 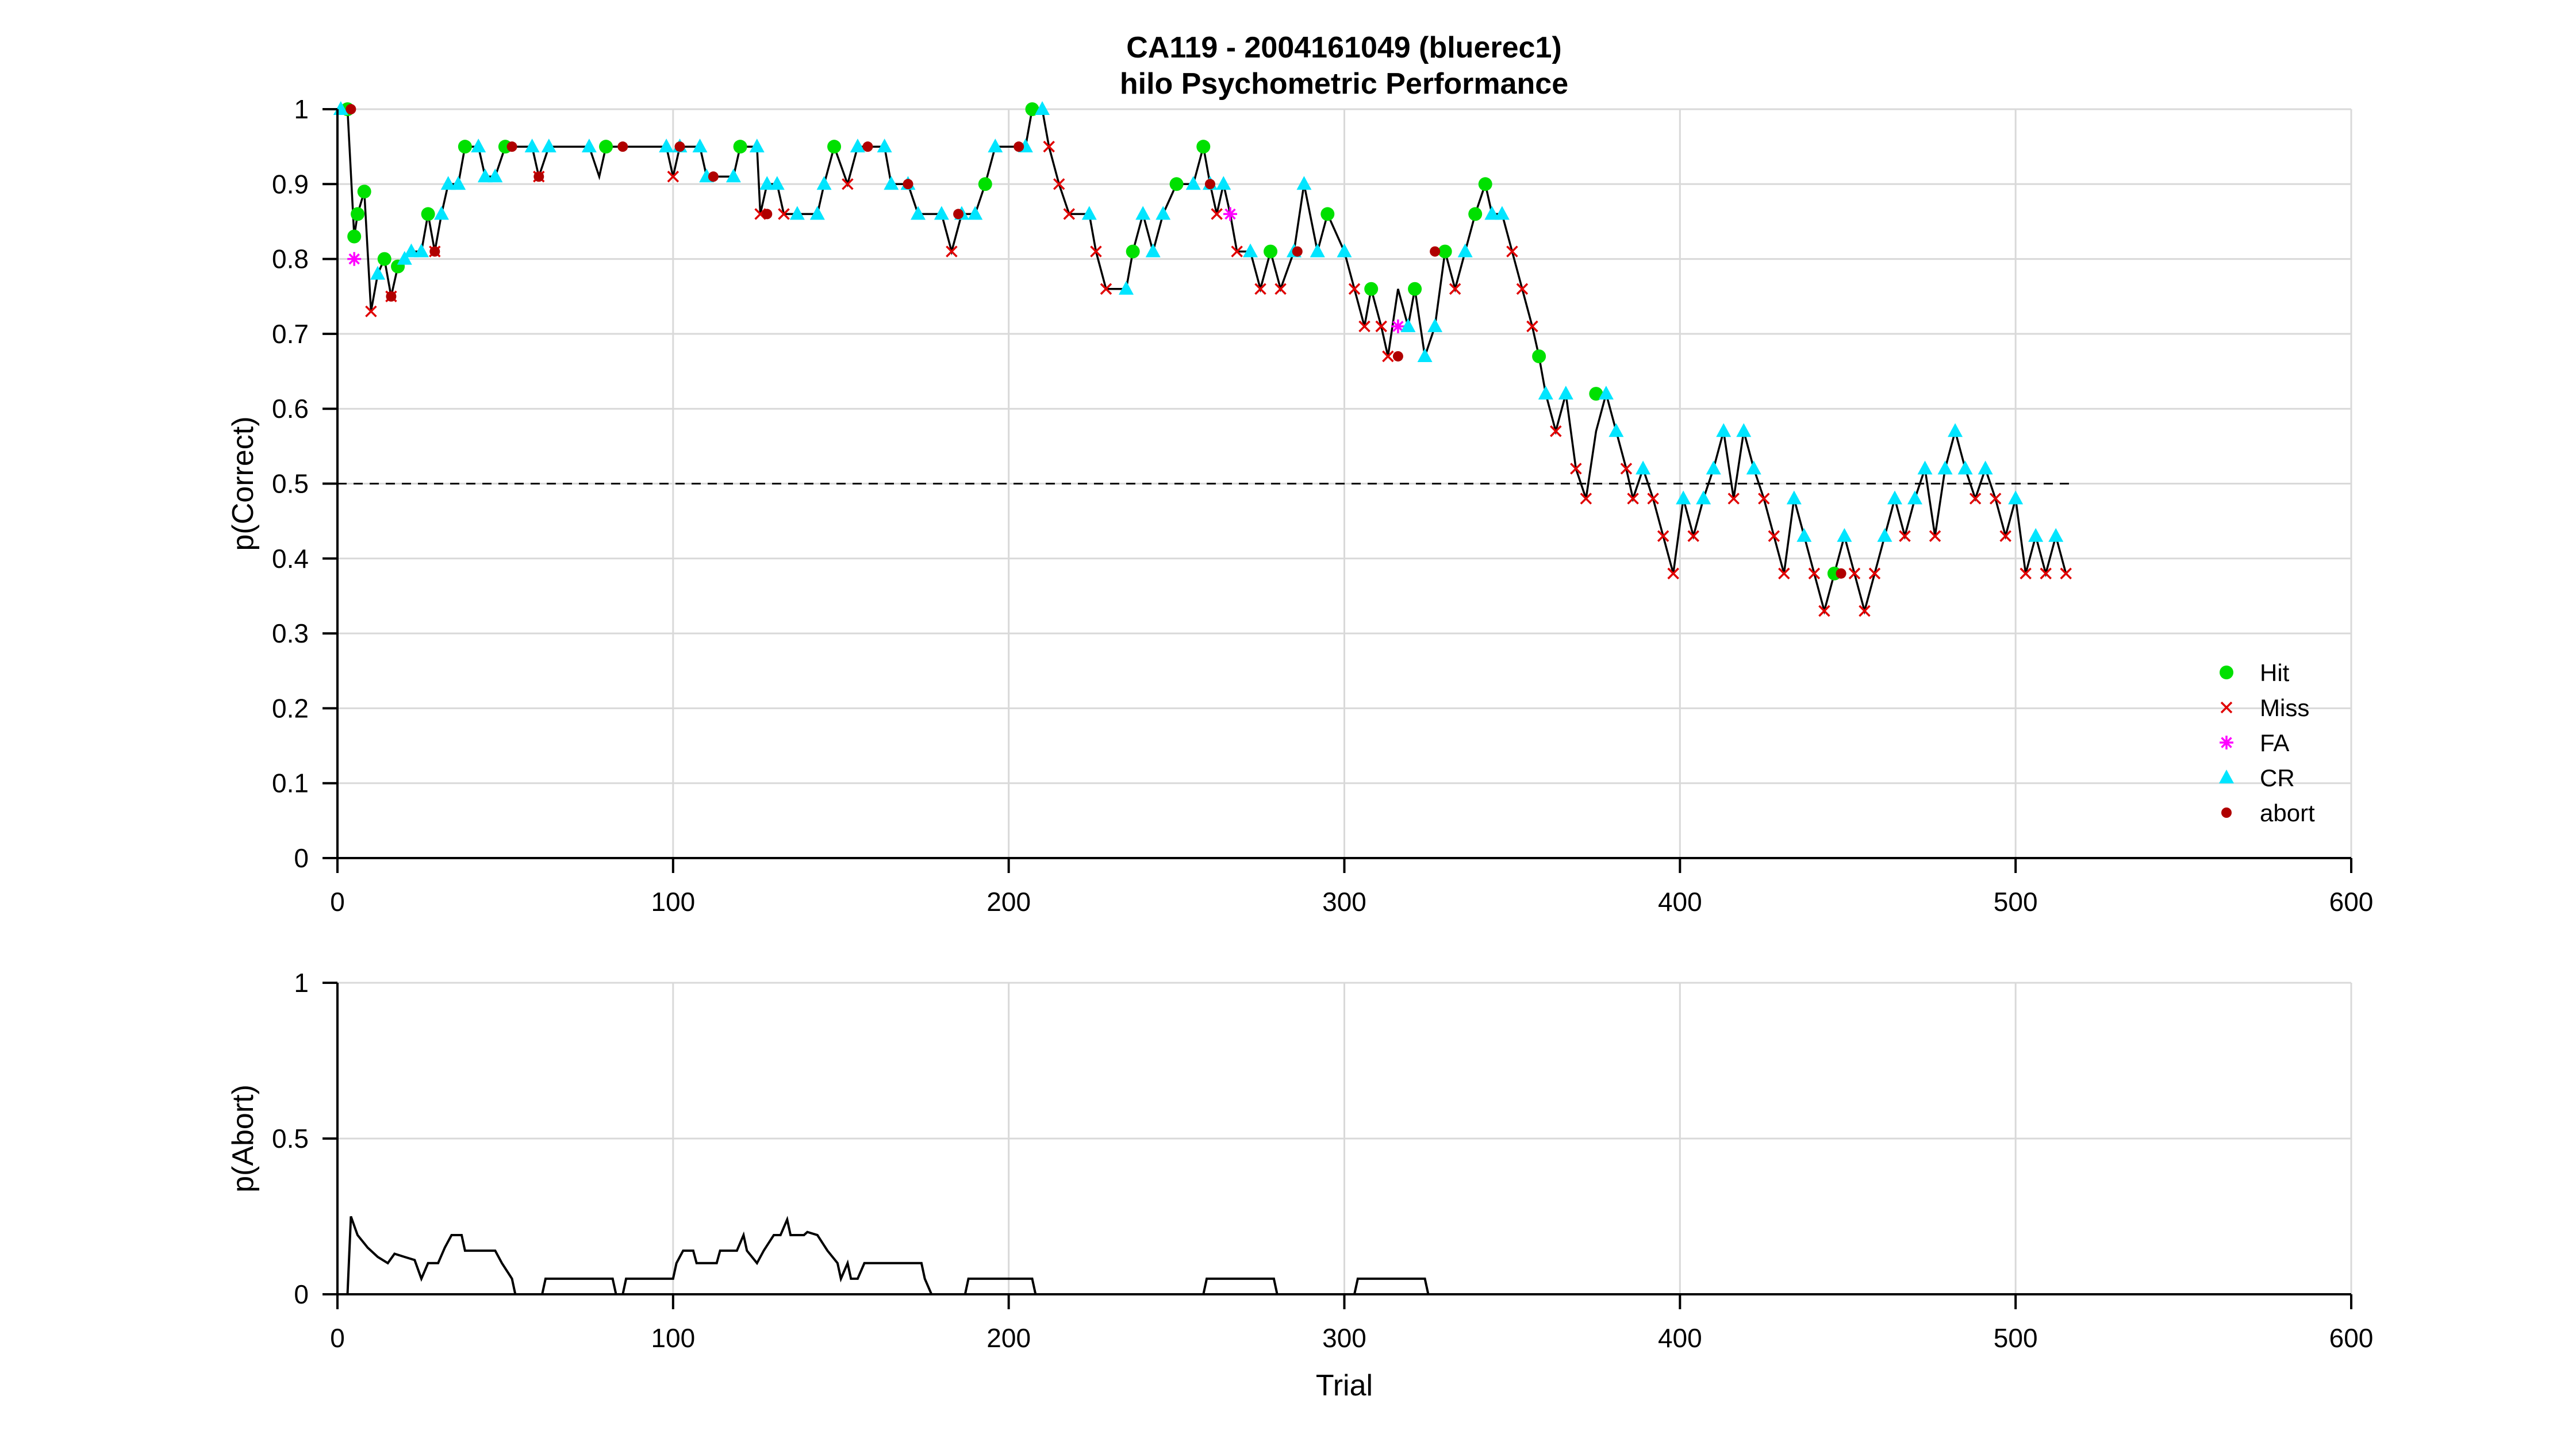 What do you see at coordinates (290, 708) in the screenshot?
I see `top-y-tick-label: 0.2` at bounding box center [290, 708].